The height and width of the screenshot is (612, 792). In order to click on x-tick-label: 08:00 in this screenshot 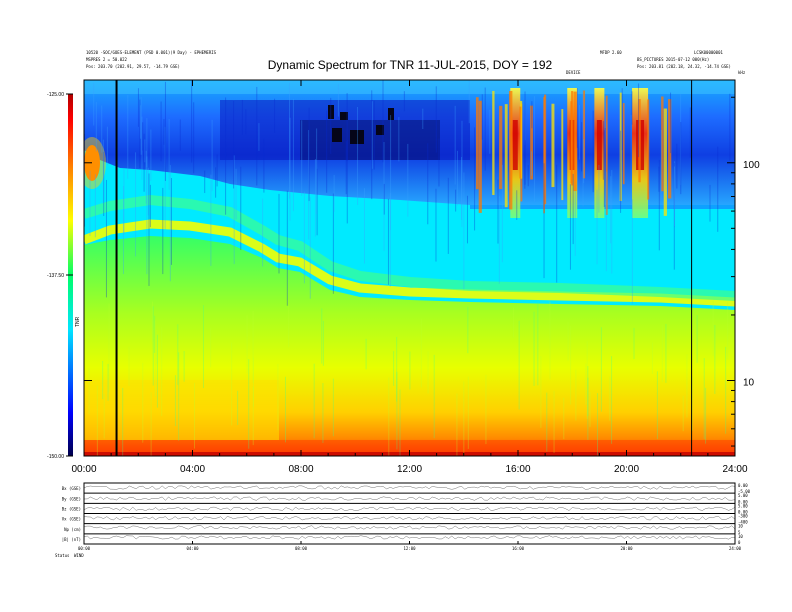, I will do `click(300, 469)`.